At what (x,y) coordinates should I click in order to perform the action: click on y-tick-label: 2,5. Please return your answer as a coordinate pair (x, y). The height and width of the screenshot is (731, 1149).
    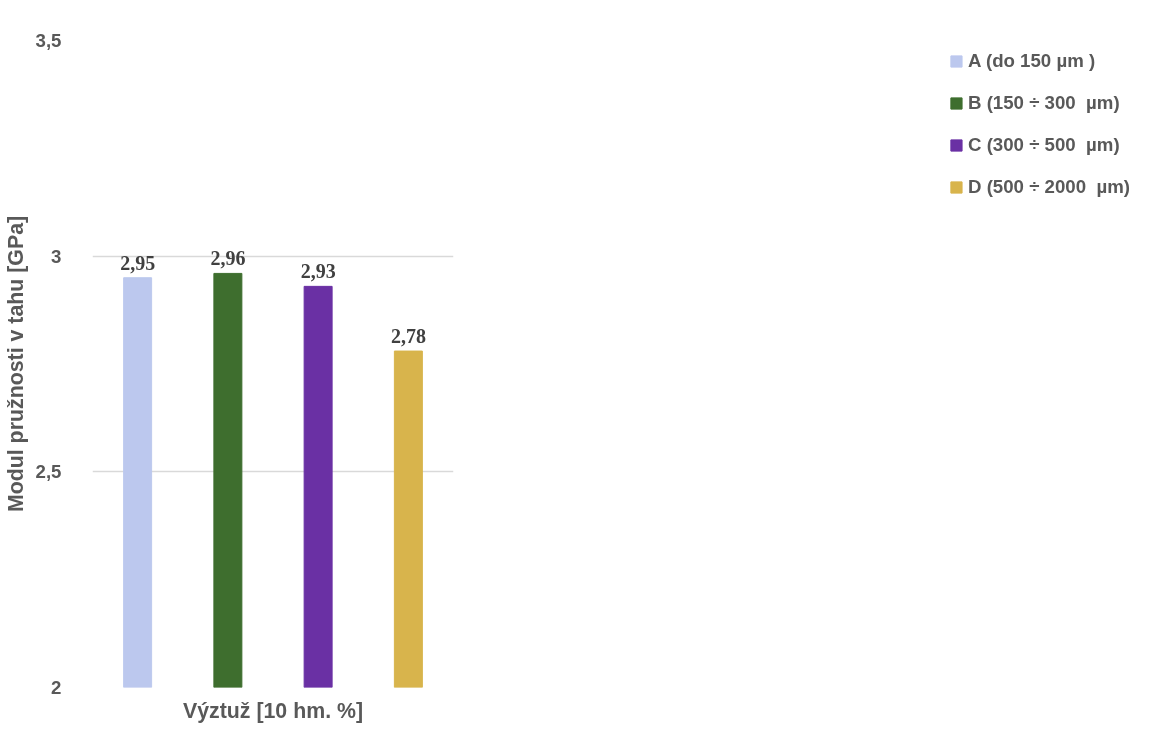
    Looking at the image, I should click on (48, 472).